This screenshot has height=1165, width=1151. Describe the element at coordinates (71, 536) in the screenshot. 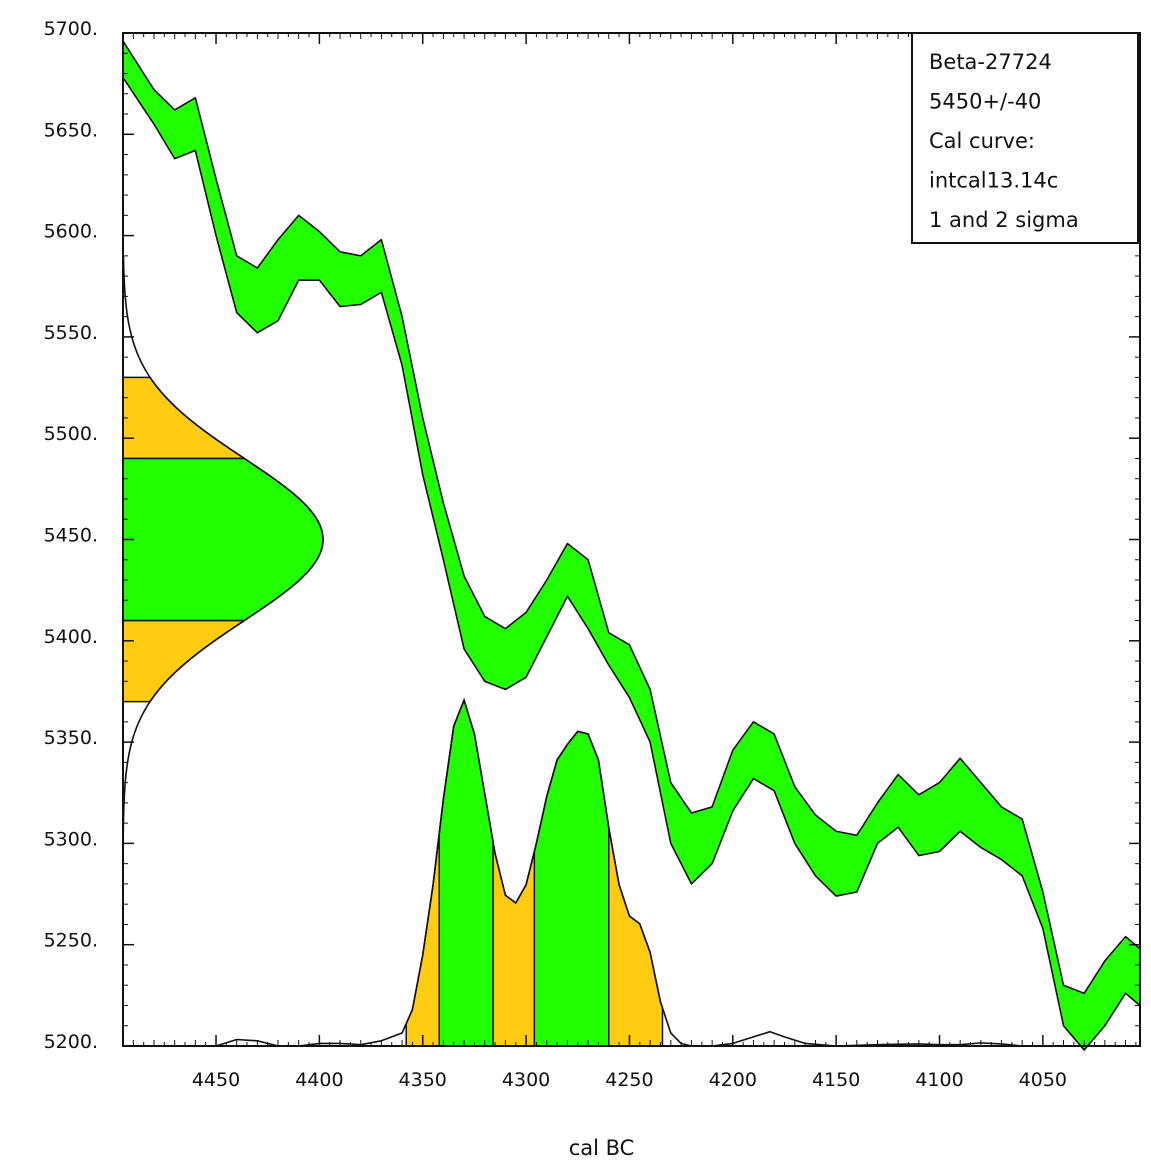

I see `y-tick-label: 5450.` at that location.